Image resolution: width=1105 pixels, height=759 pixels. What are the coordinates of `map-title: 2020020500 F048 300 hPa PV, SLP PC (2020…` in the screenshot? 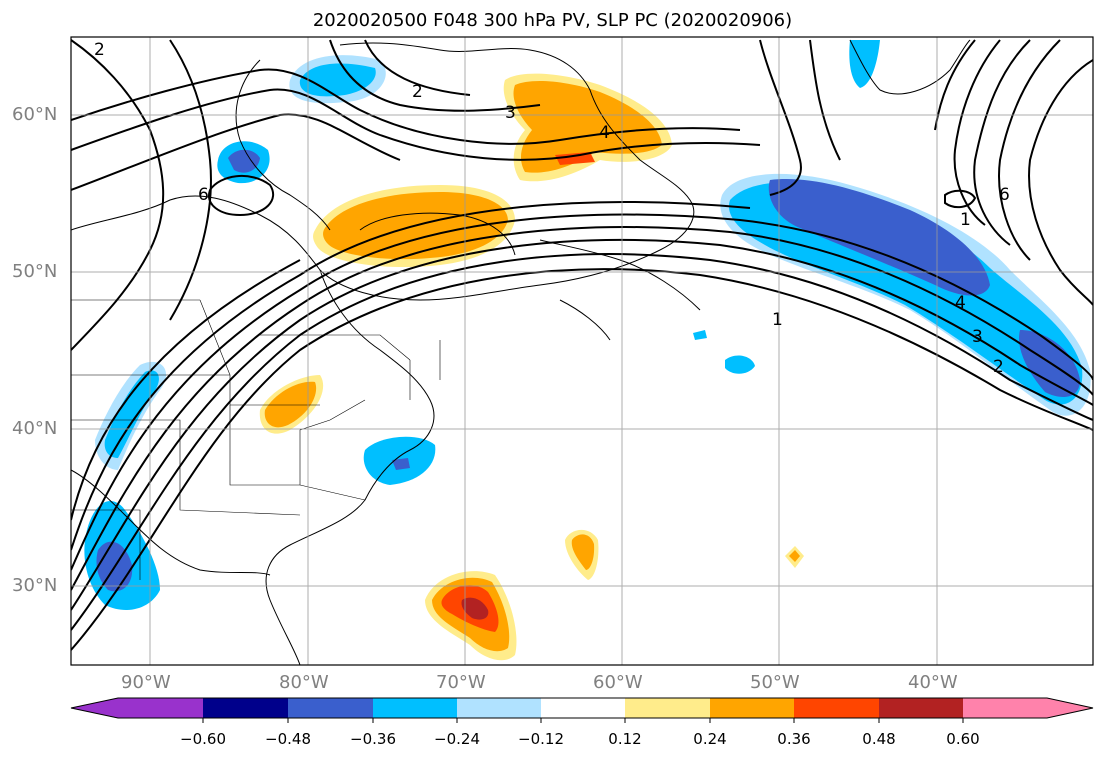 It's located at (552, 20).